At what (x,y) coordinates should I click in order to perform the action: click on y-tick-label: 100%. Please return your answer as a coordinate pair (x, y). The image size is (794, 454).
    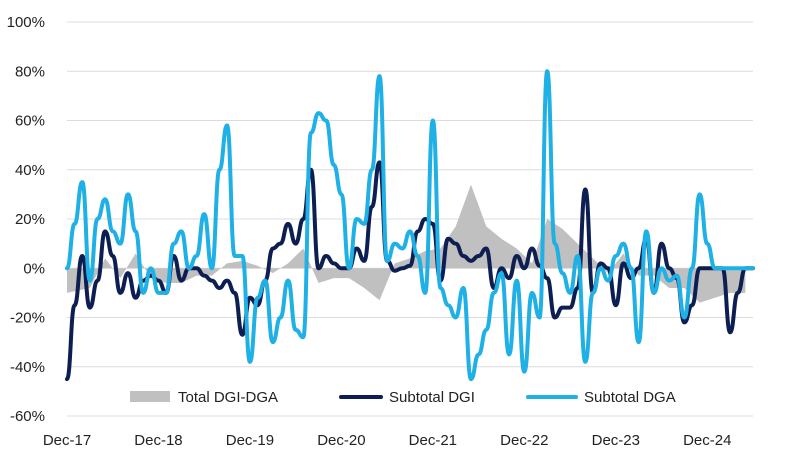
    Looking at the image, I should click on (26, 22).